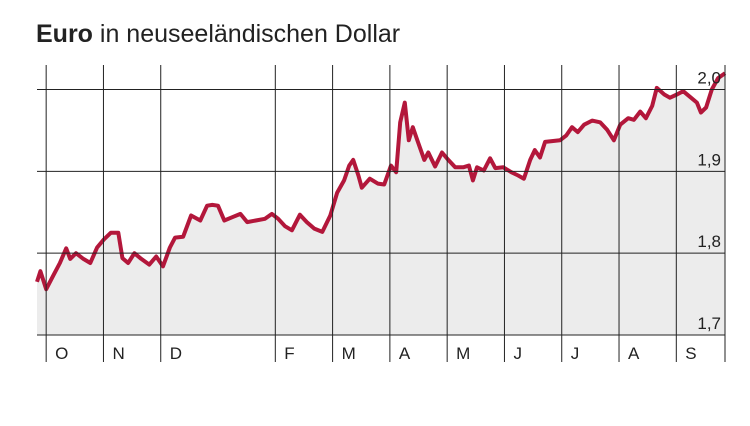 The width and height of the screenshot is (750, 426). Describe the element at coordinates (61, 353) in the screenshot. I see `x-tick-label: O` at that location.